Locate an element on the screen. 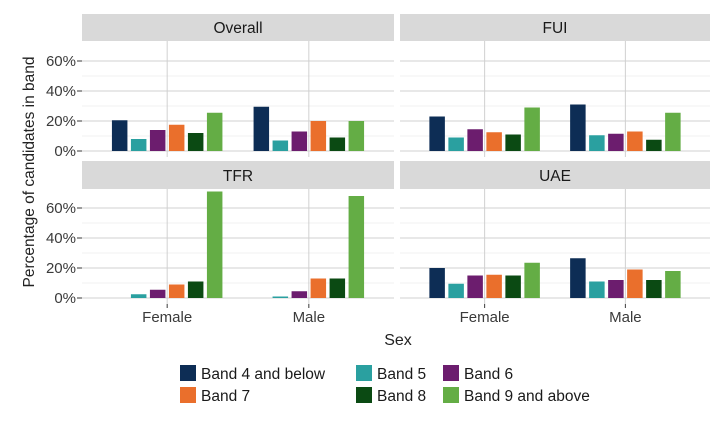  panel-title: Overall is located at coordinates (237, 28).